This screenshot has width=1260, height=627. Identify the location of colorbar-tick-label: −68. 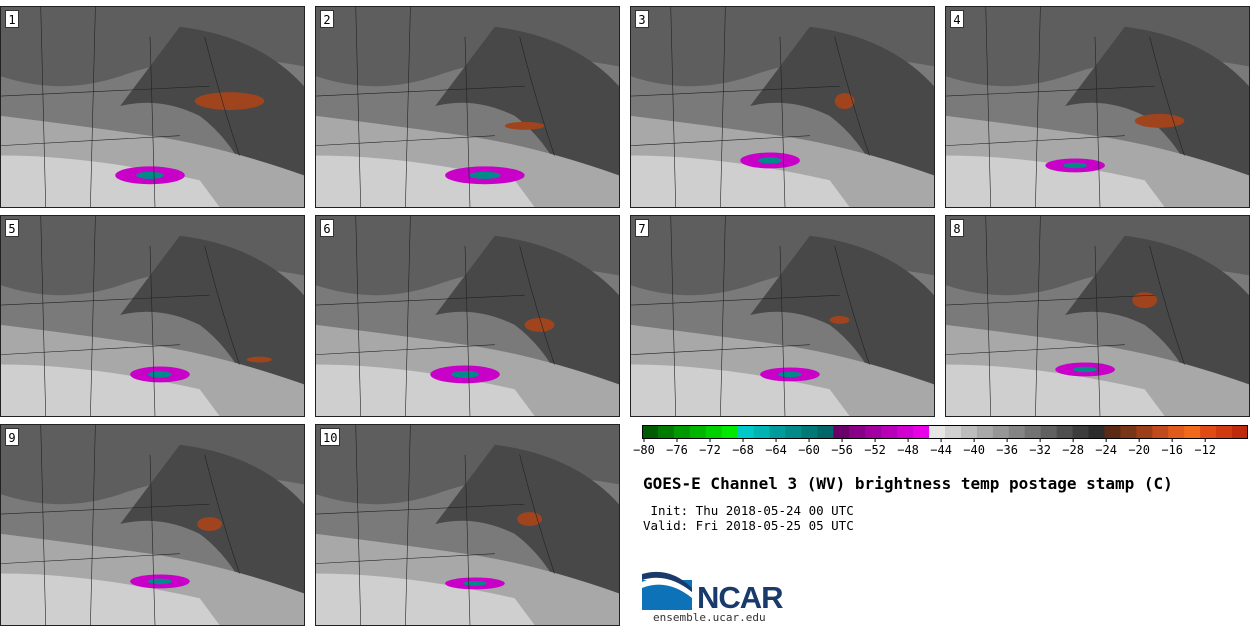
(743, 450).